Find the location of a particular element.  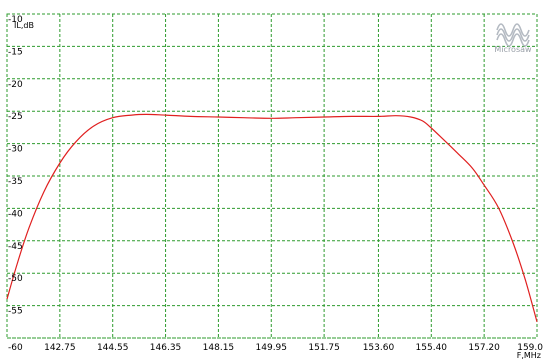

y-tick-label: -35 is located at coordinates (15, 182).